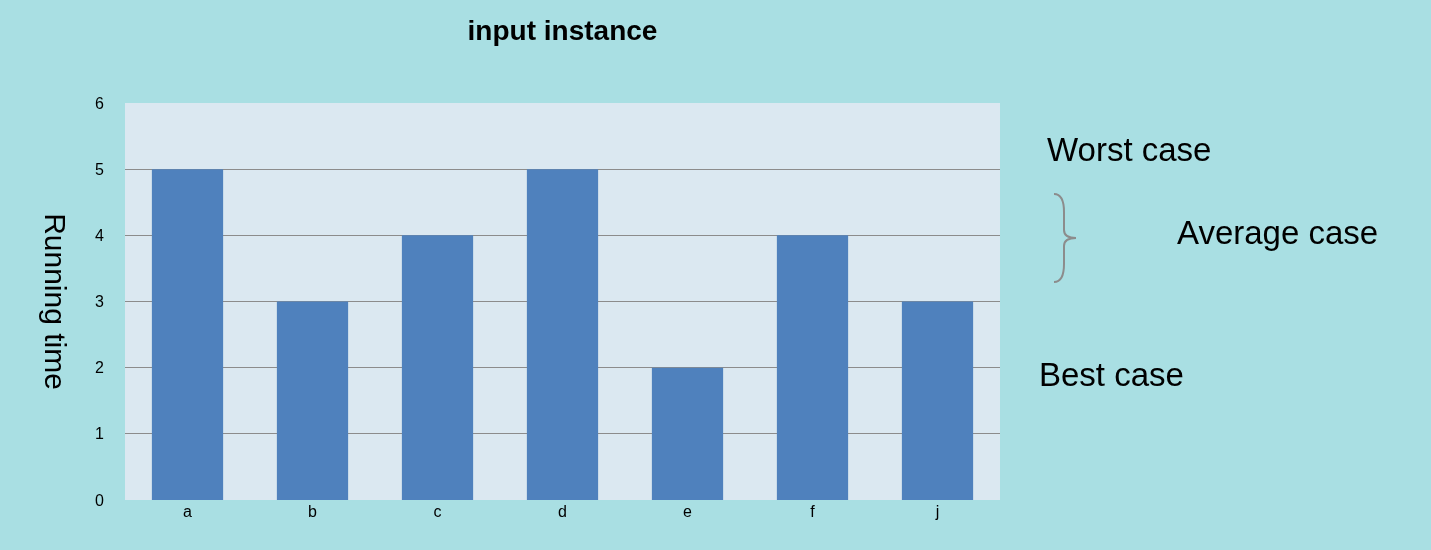  Describe the element at coordinates (100, 434) in the screenshot. I see `y-tick-label: 1` at that location.